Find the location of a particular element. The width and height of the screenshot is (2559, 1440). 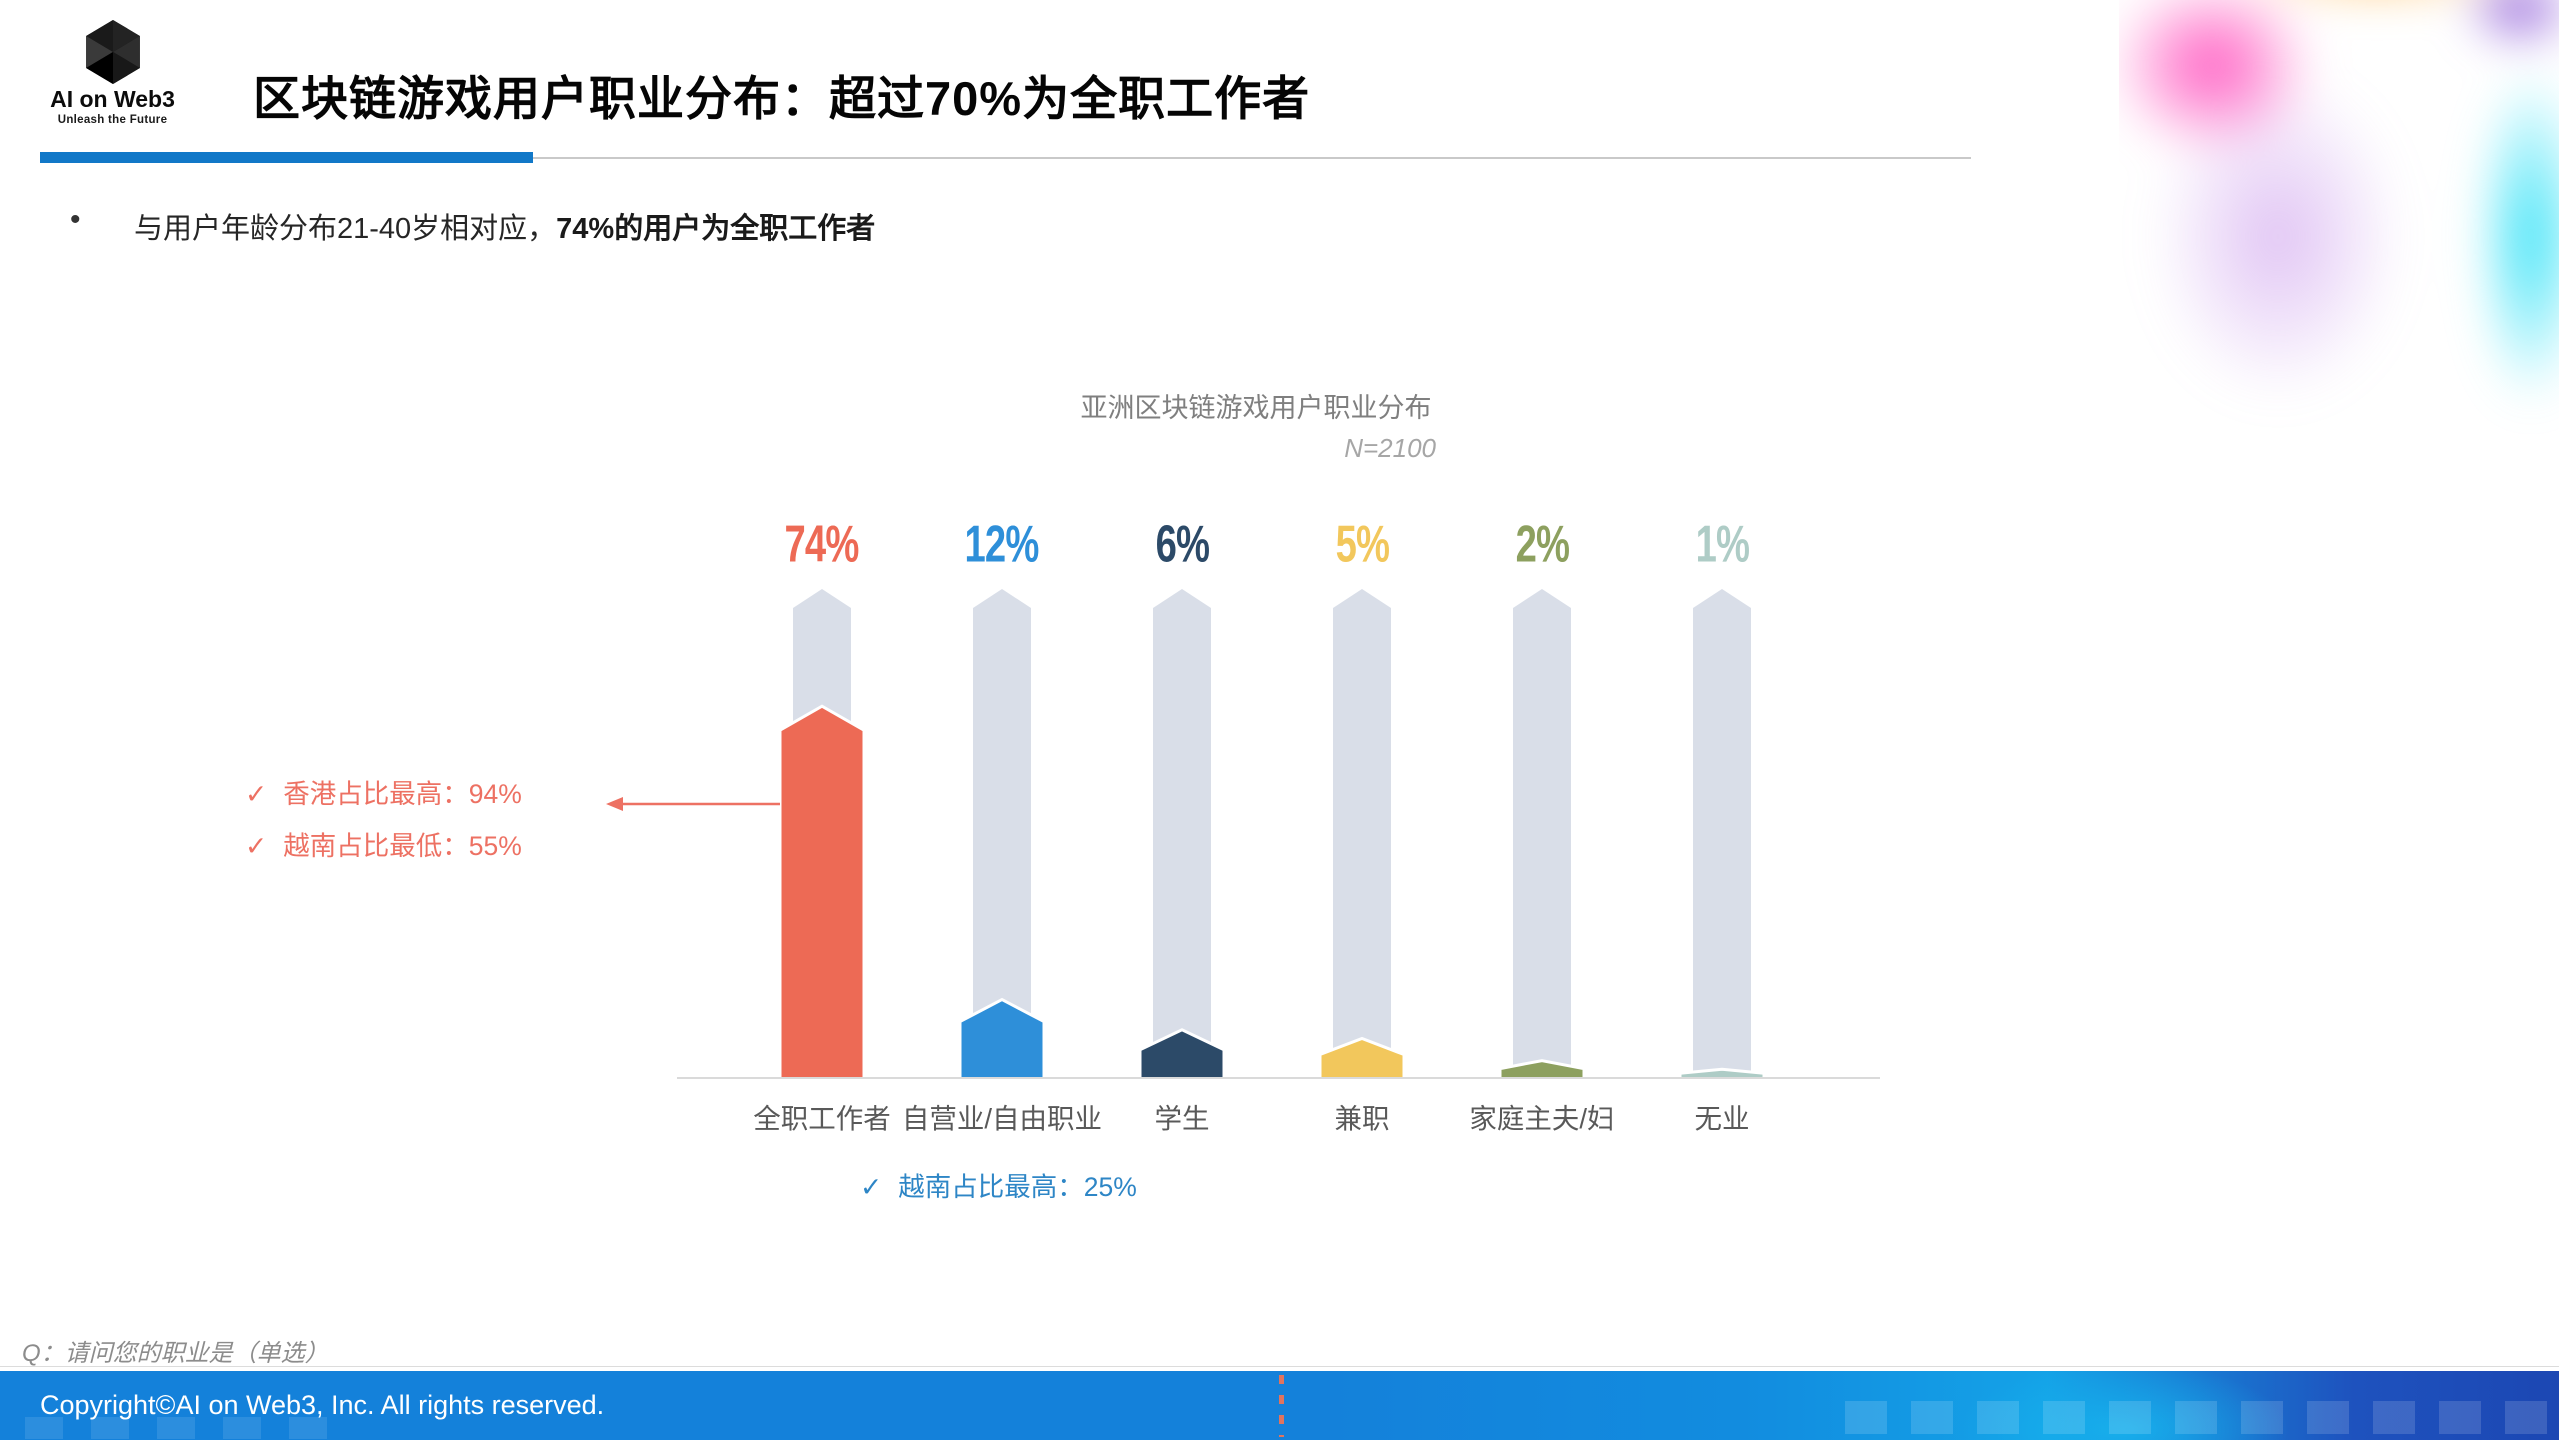

bar-category-label: 自营业/自由职业 is located at coordinates (1002, 1118).